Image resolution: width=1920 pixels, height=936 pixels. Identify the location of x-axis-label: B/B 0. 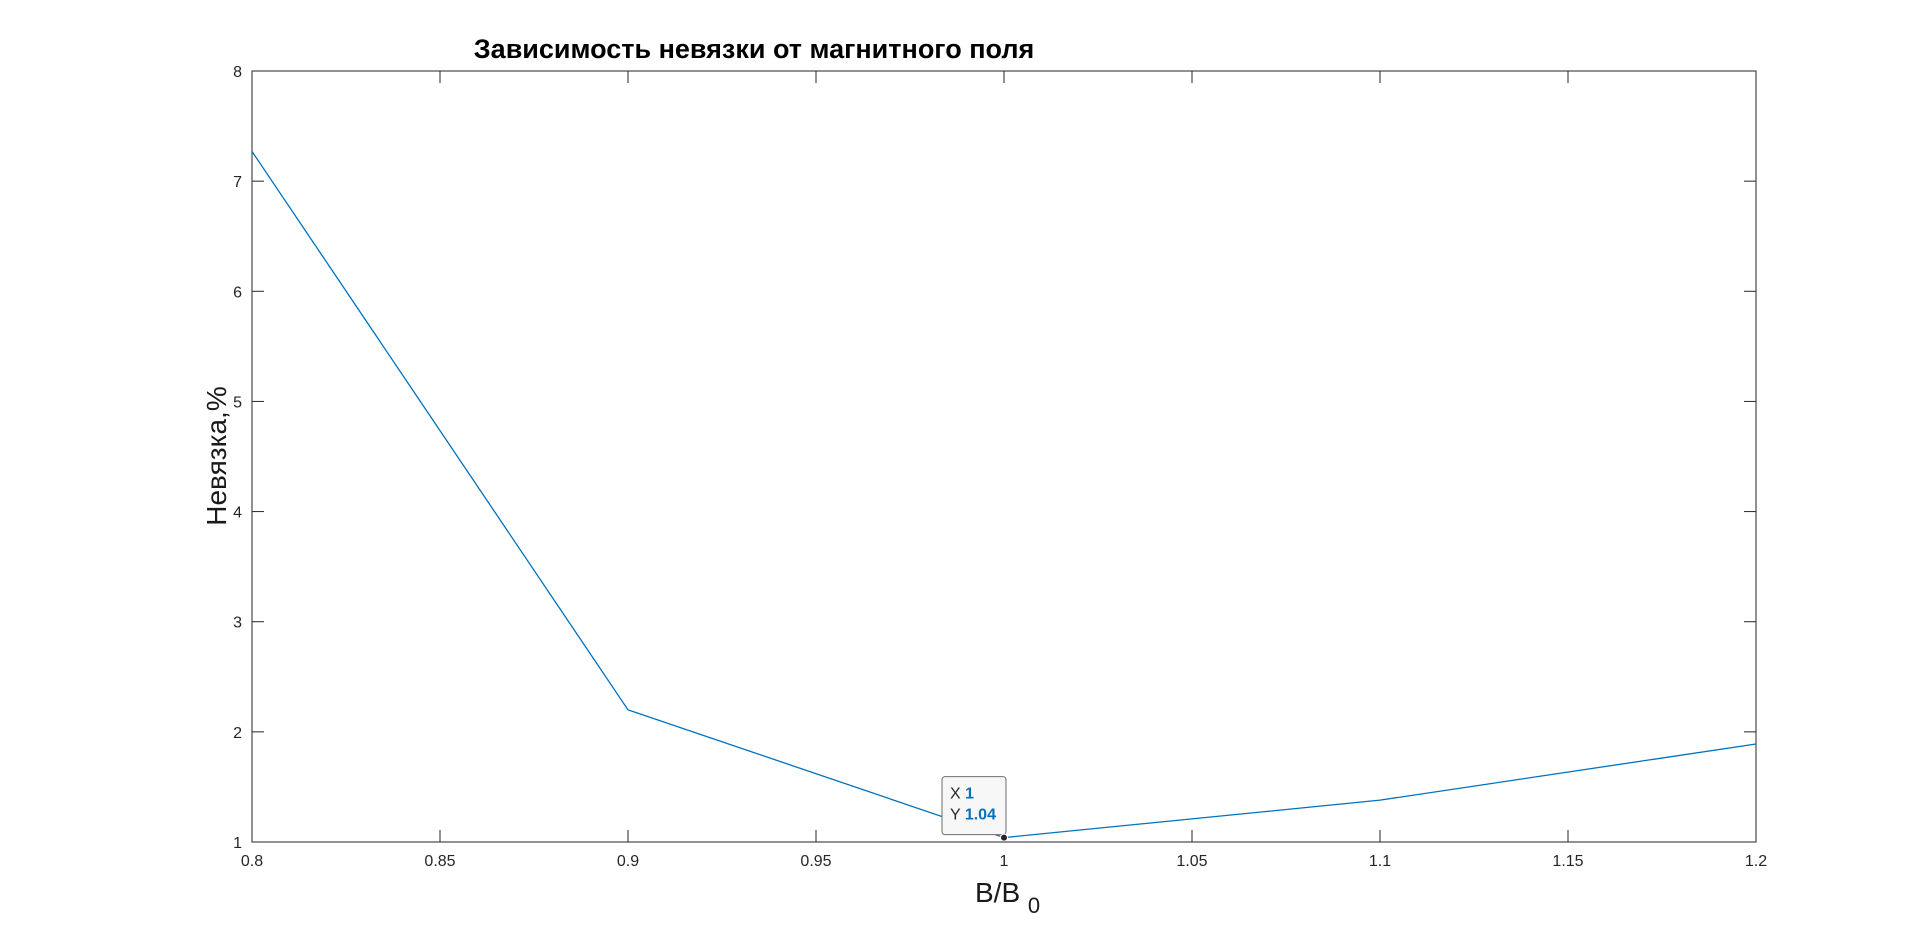
(1007, 897).